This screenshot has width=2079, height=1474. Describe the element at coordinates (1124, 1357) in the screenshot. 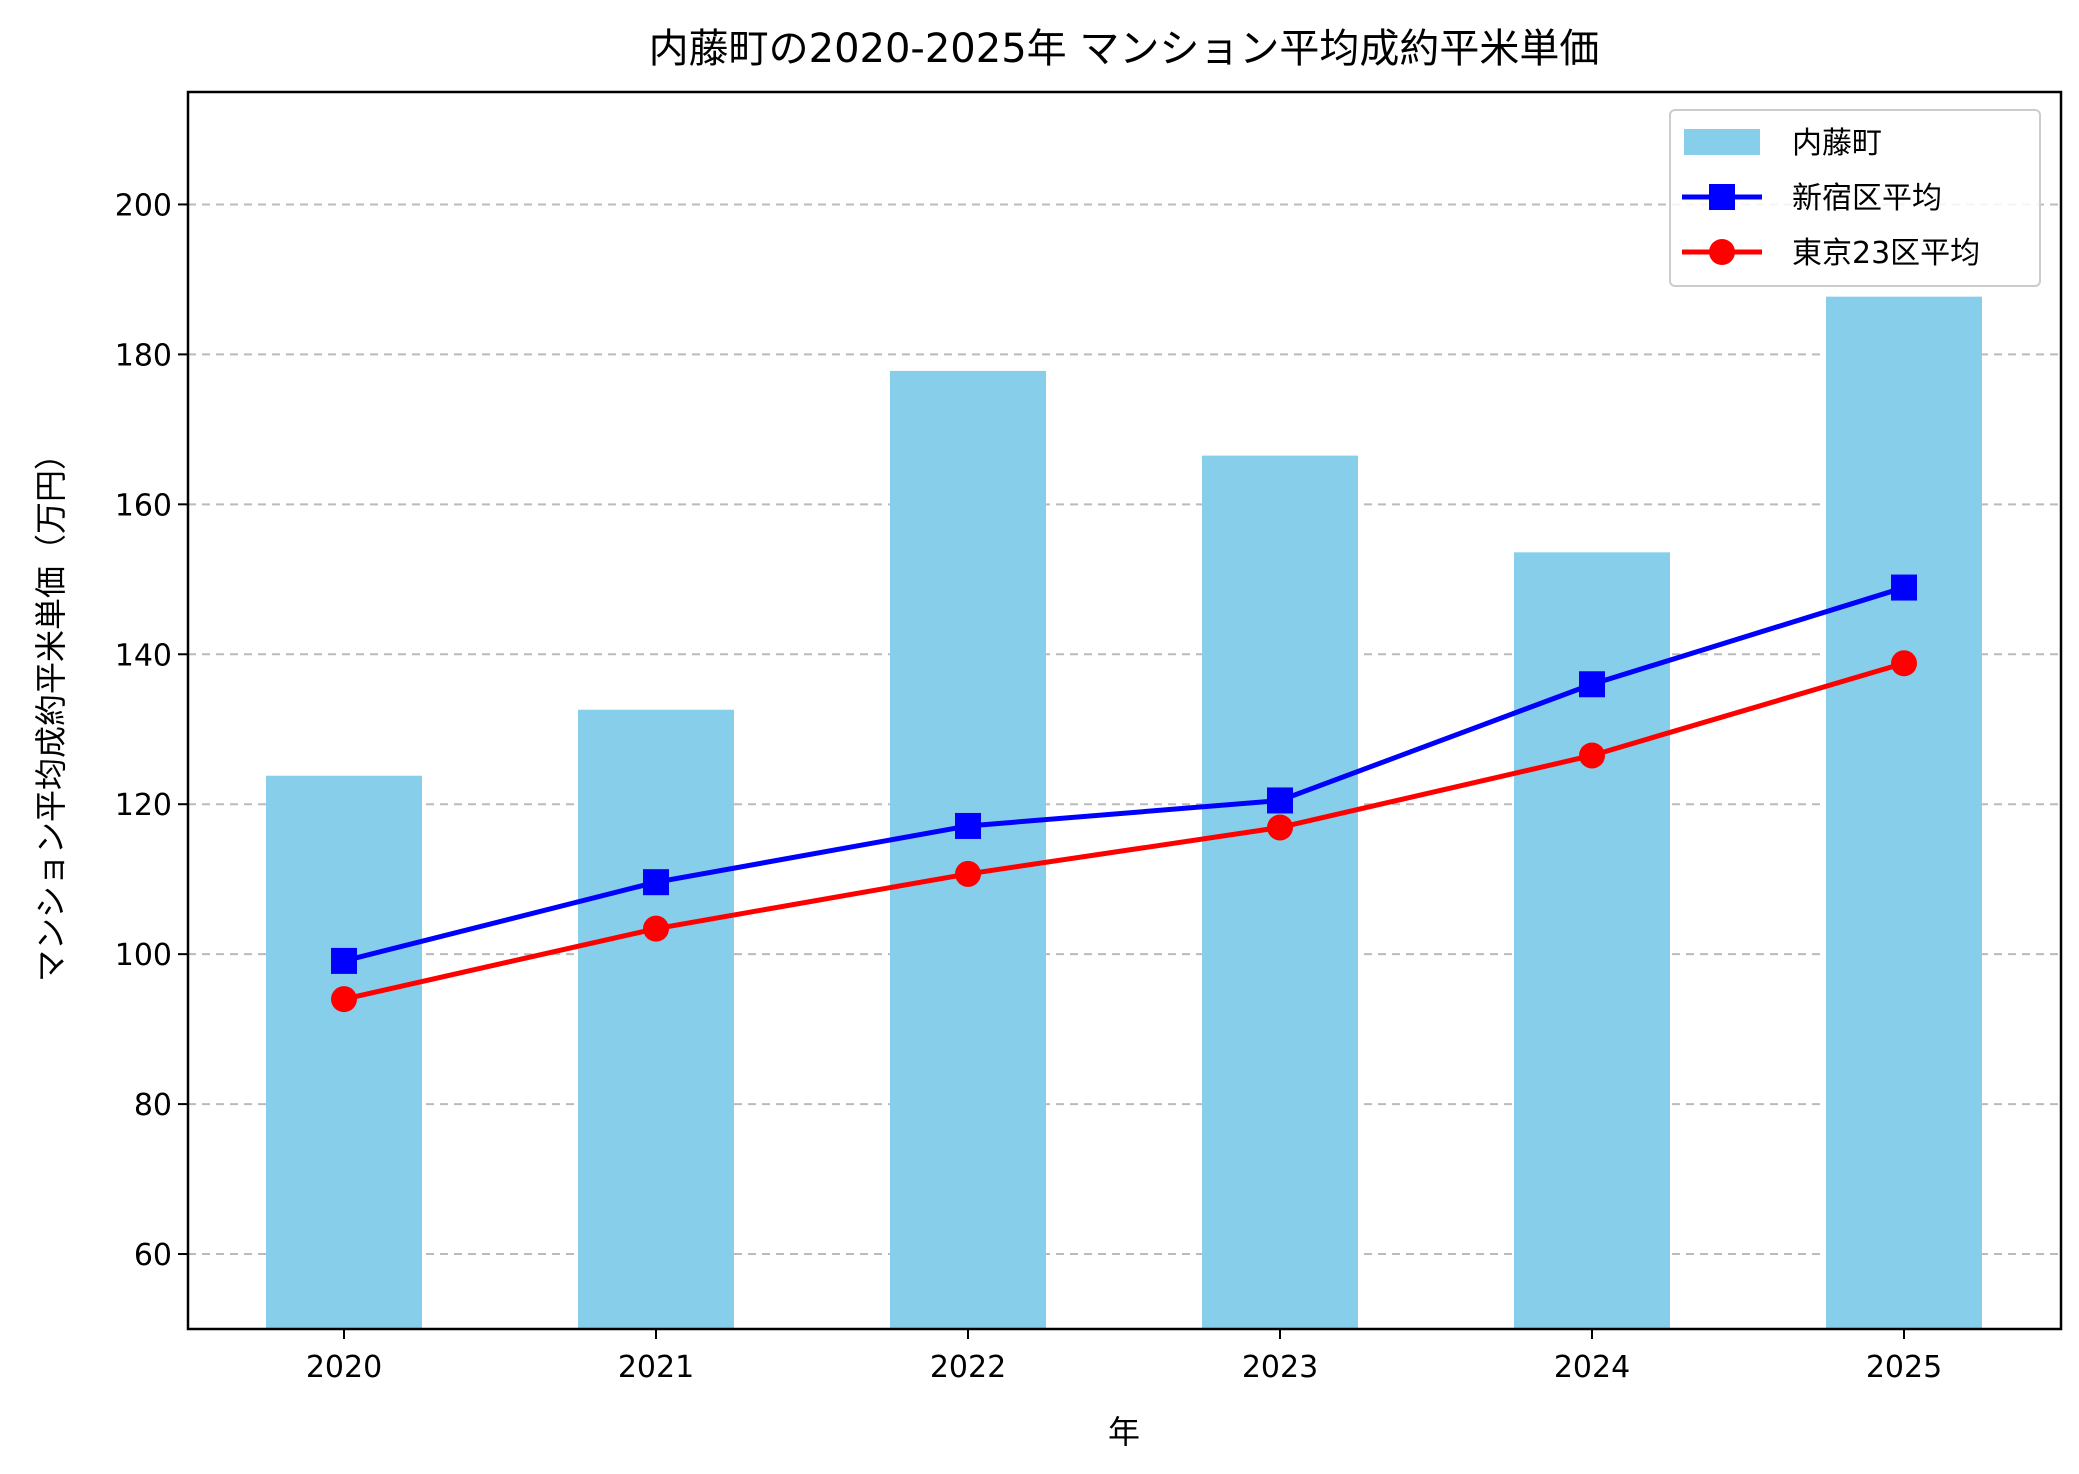

I see `x-axis: 2020 2021 2022 2023 2024 2025` at that location.